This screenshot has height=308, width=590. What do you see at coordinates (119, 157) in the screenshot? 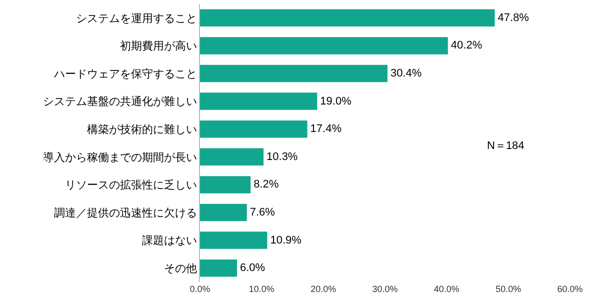
I see `y-tick-label: 導入から稼働までの期間が長い` at bounding box center [119, 157].